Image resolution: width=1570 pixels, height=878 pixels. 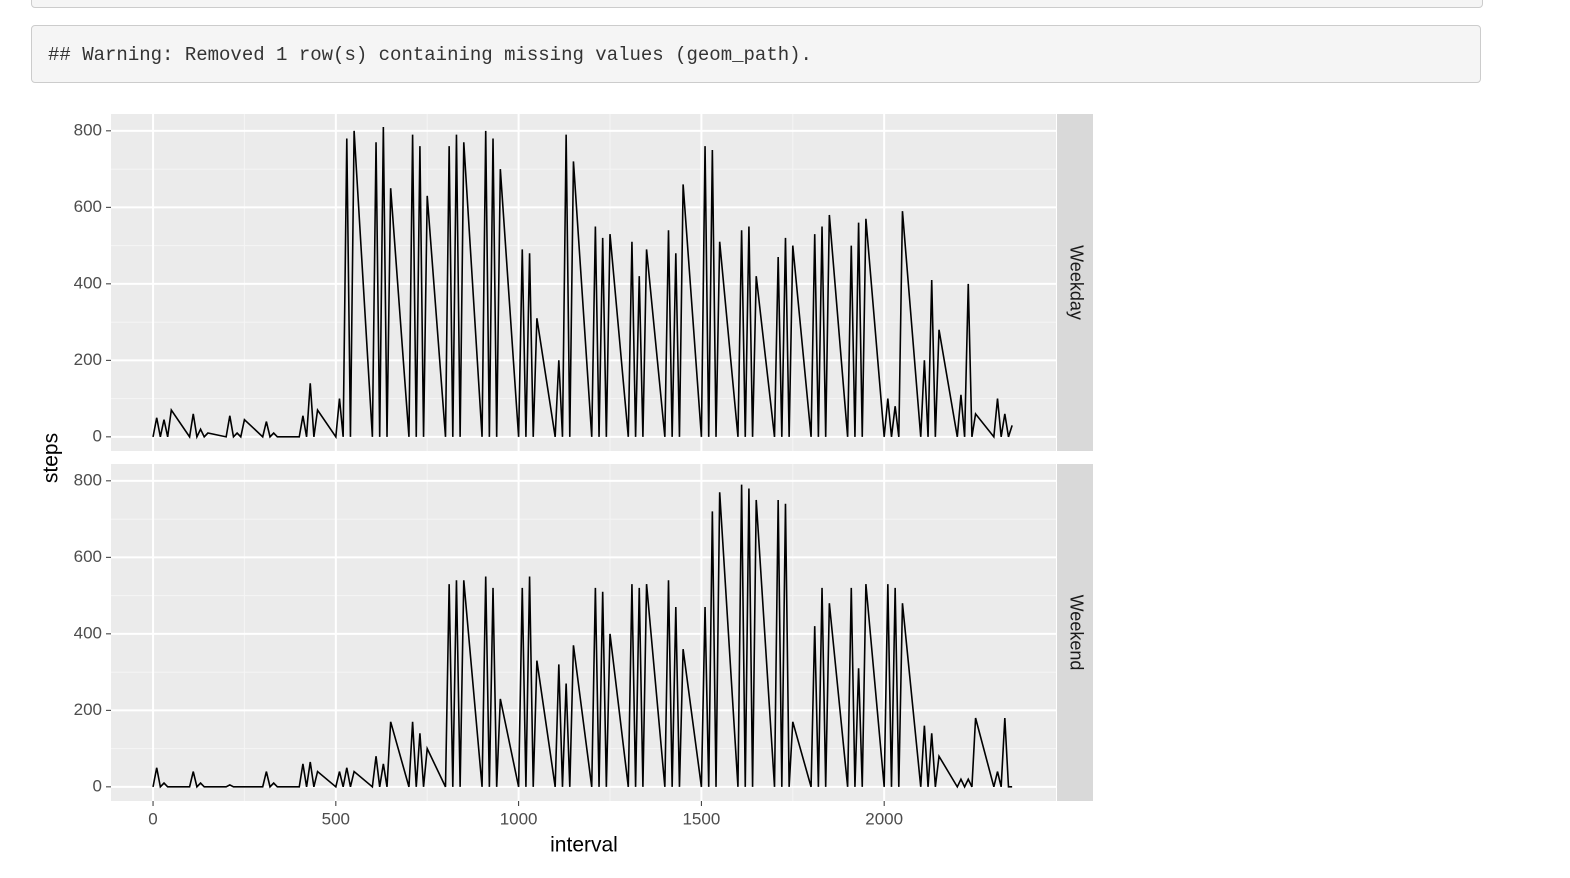 I want to click on facet-label: Weekend, so click(x=1076, y=633).